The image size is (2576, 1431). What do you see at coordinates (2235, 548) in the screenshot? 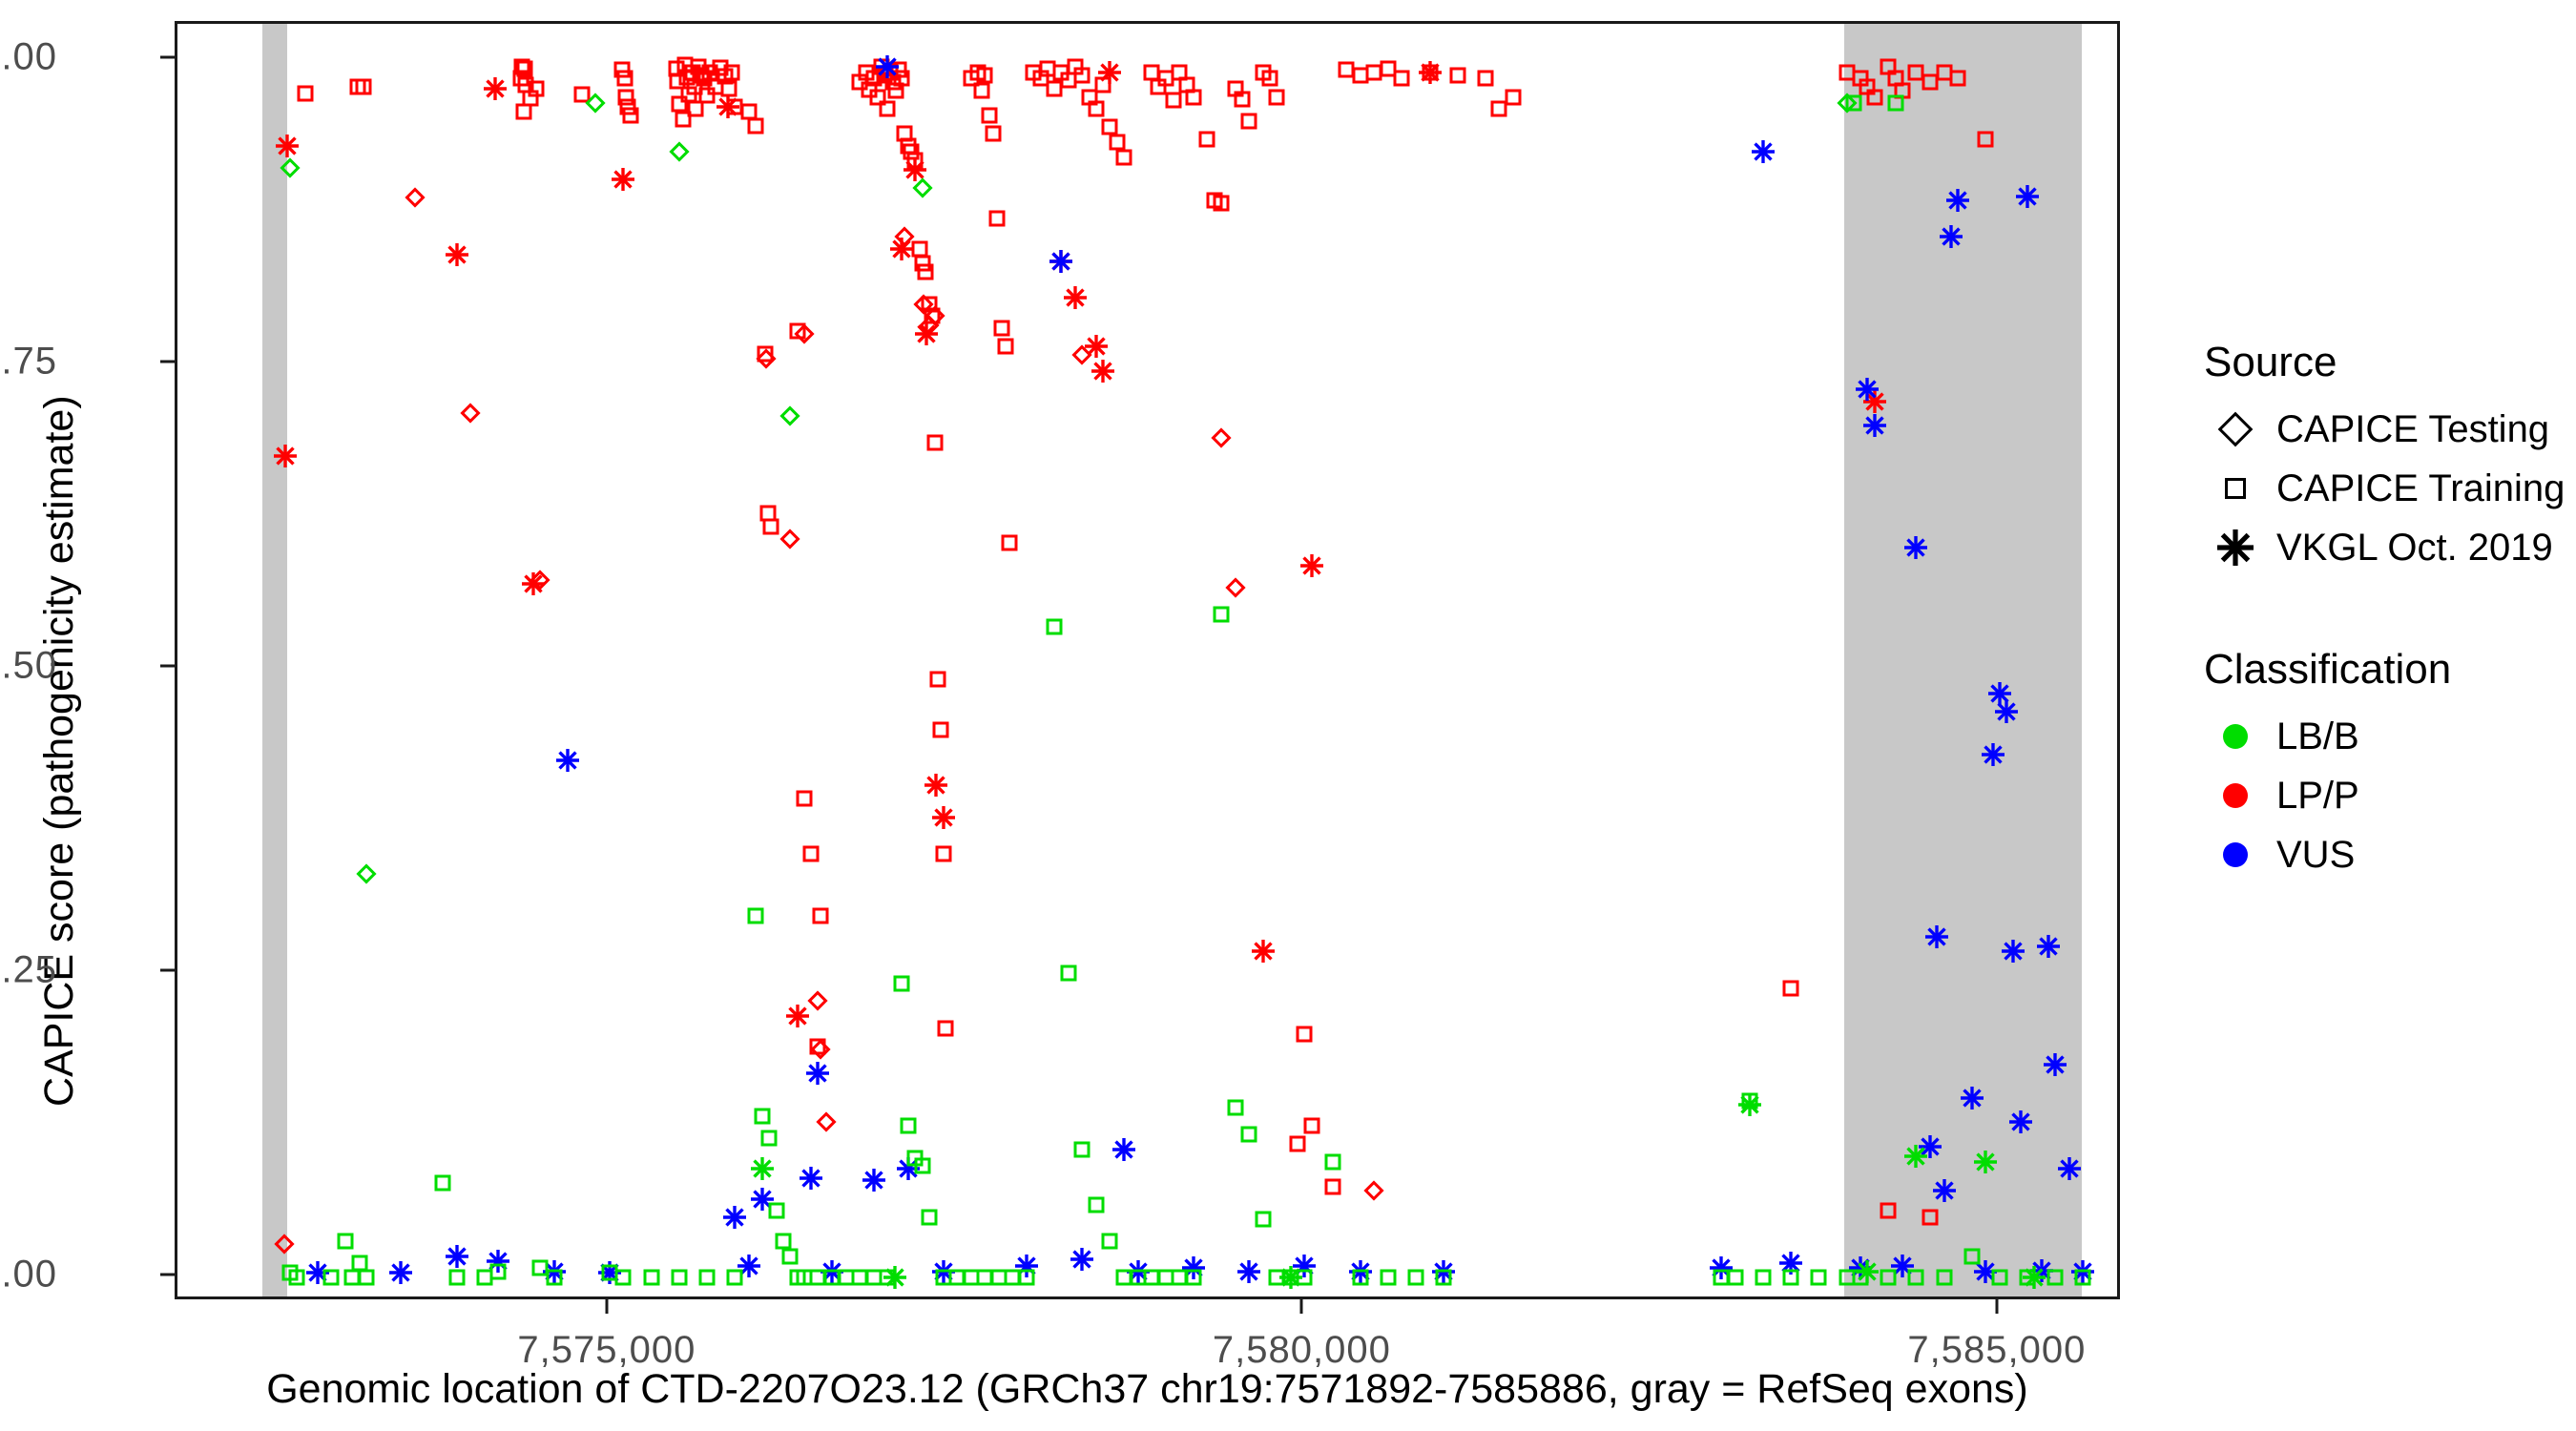
I see `asterisk-icon` at bounding box center [2235, 548].